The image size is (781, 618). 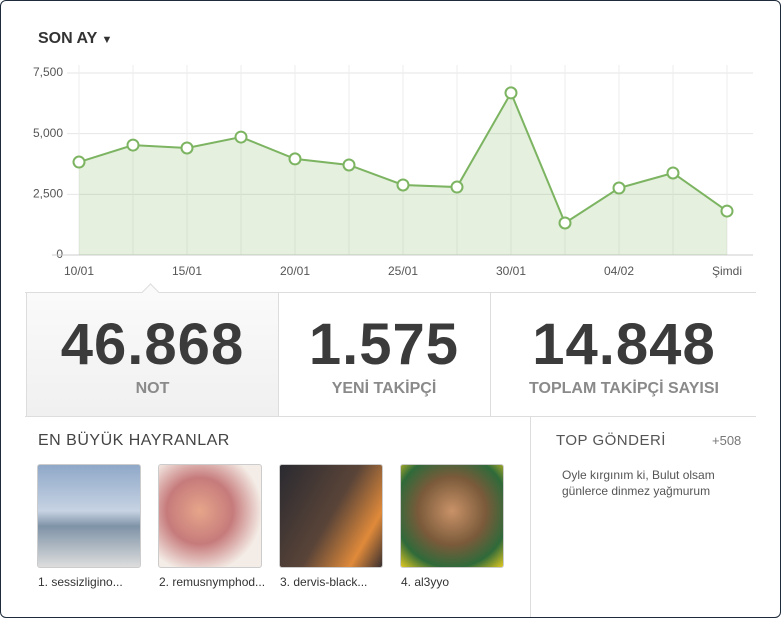 I want to click on x-tick-label: 30/01, so click(x=511, y=271).